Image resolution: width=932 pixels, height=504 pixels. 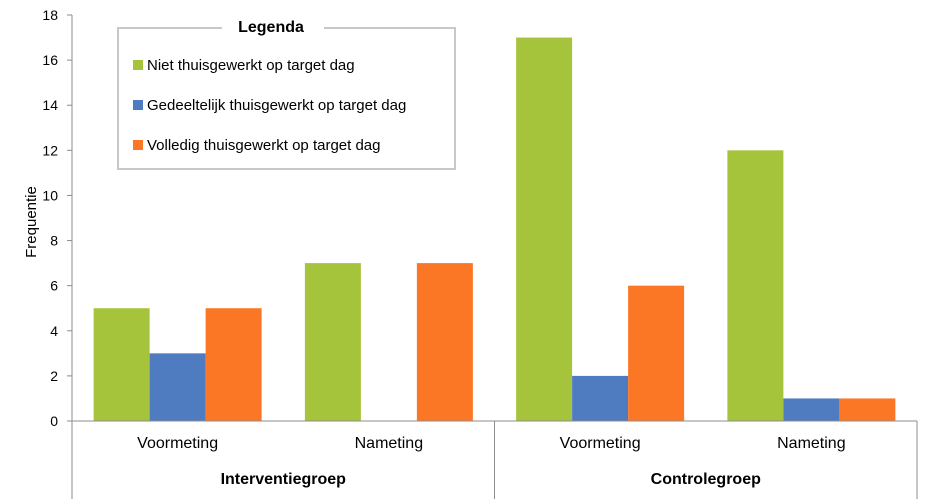 What do you see at coordinates (50, 105) in the screenshot?
I see `y-tick-label: 14` at bounding box center [50, 105].